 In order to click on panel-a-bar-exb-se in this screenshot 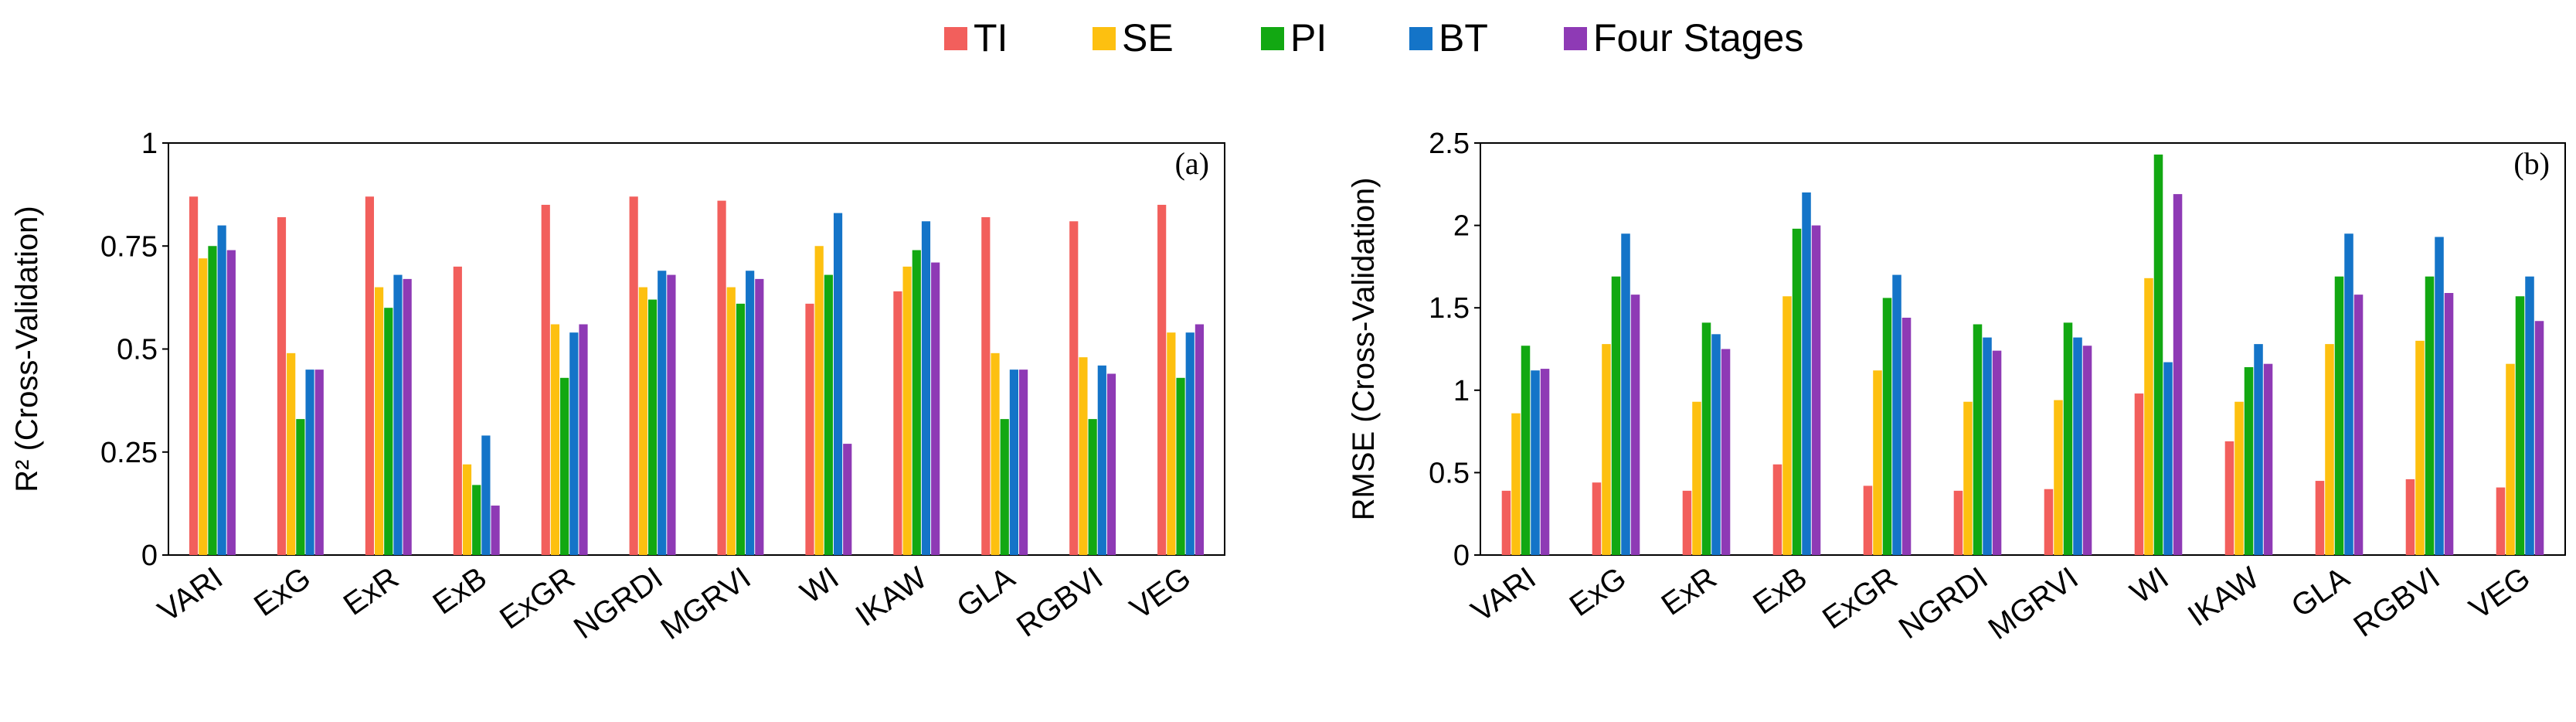, I will do `click(467, 509)`.